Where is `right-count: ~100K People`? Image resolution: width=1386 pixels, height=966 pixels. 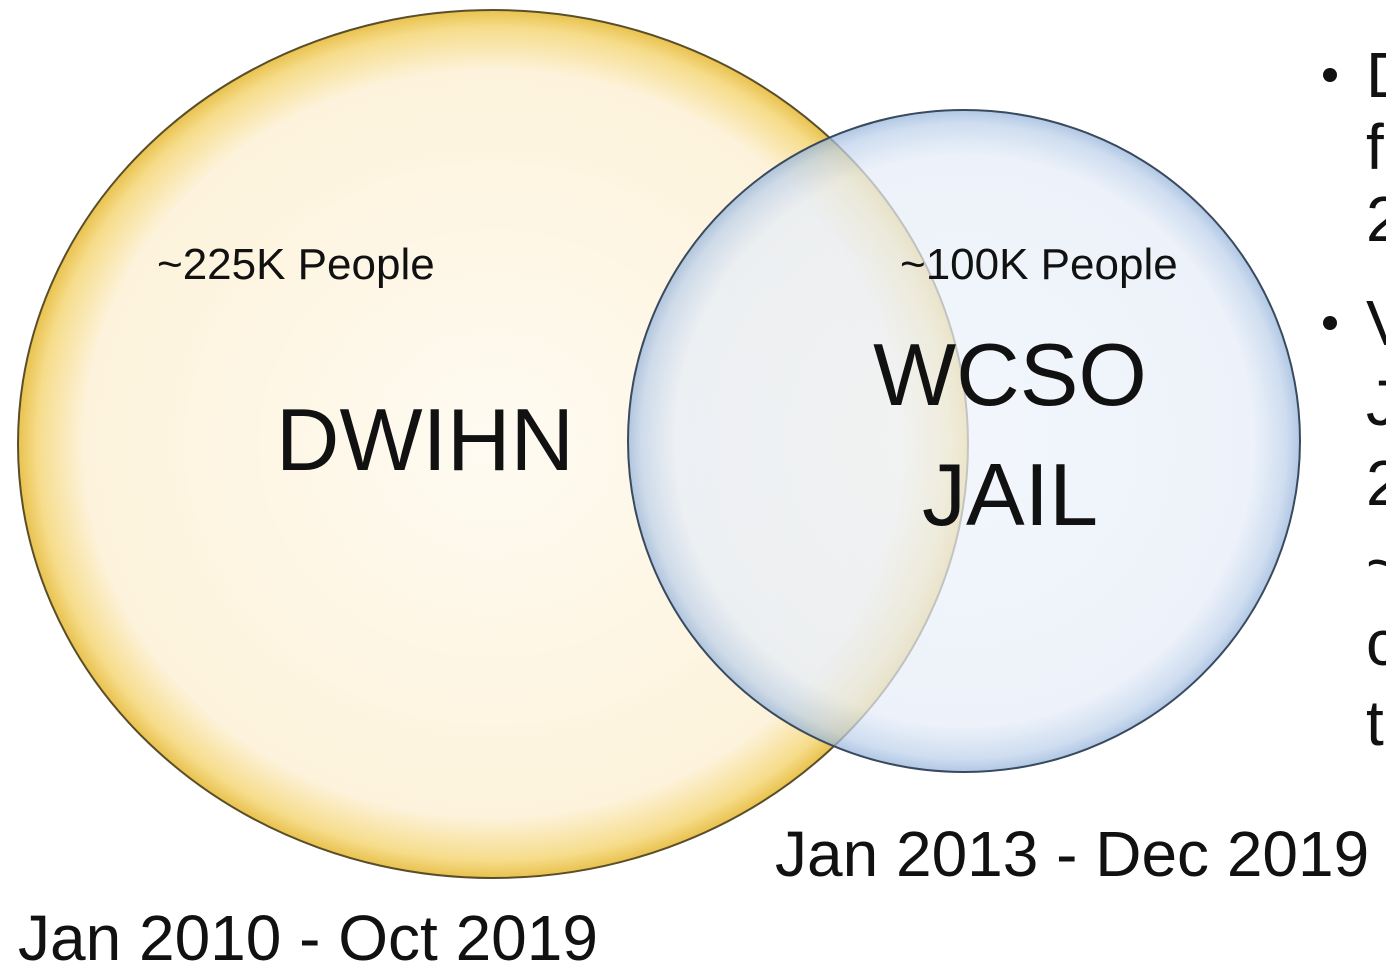
right-count: ~100K People is located at coordinates (1039, 264).